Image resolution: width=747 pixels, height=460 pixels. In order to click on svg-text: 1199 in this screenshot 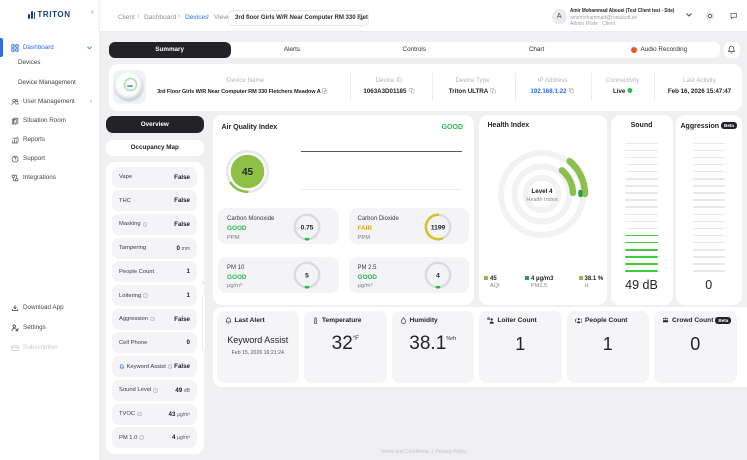, I will do `click(437, 227)`.